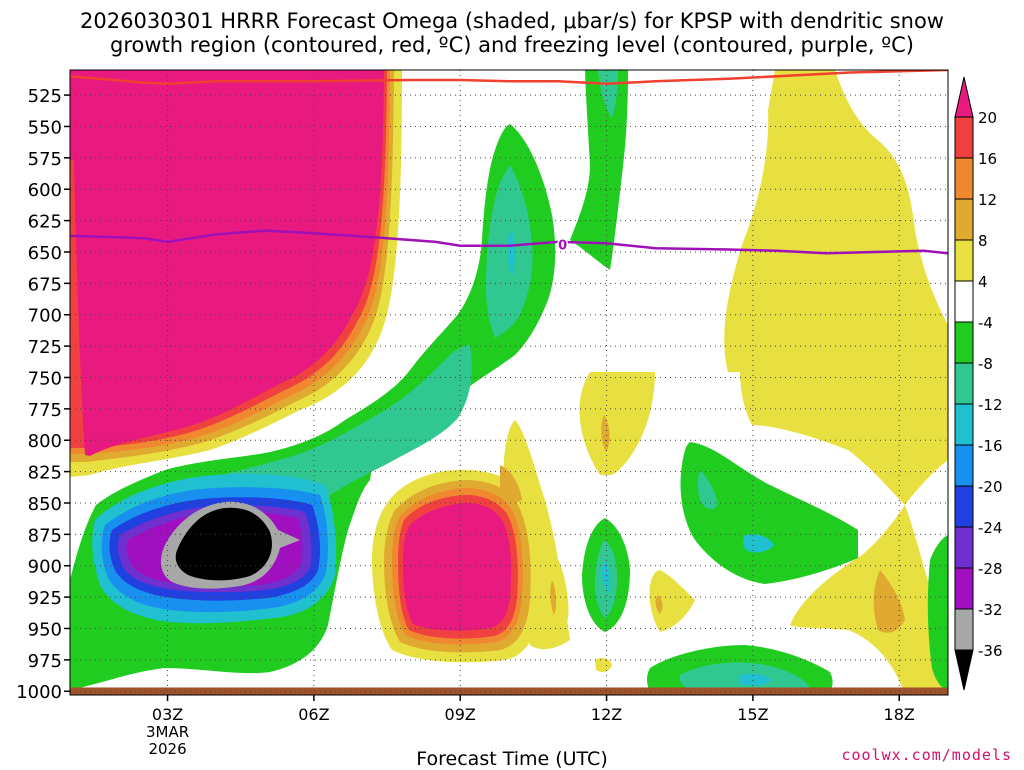 The width and height of the screenshot is (1024, 770). I want to click on y-tick-label-600: 600, so click(45, 190).